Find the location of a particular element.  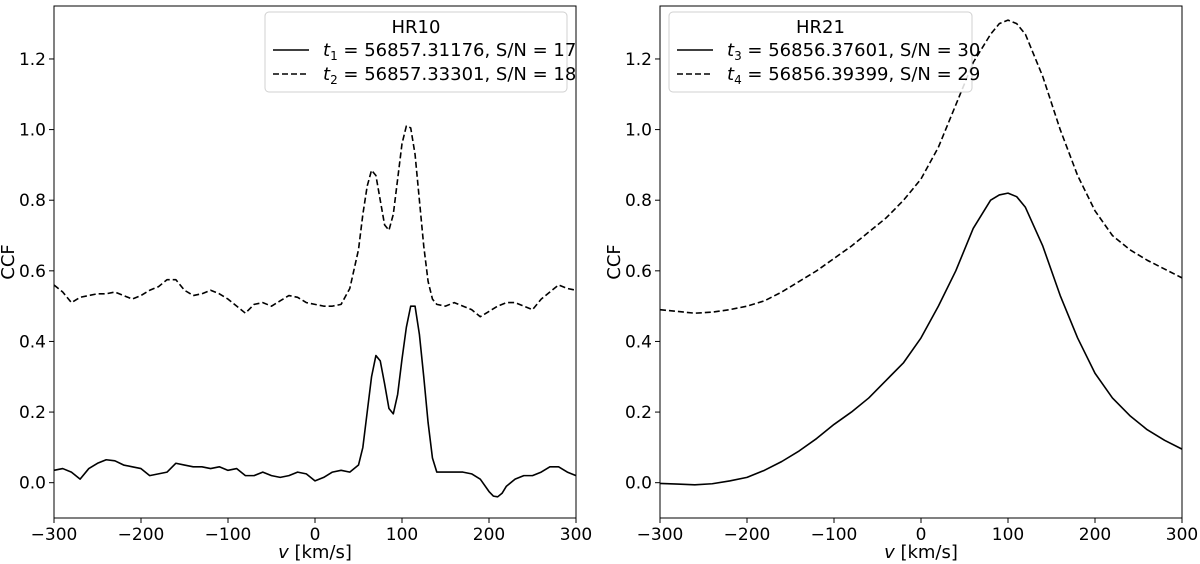

series-line-t2 is located at coordinates (315, 221).